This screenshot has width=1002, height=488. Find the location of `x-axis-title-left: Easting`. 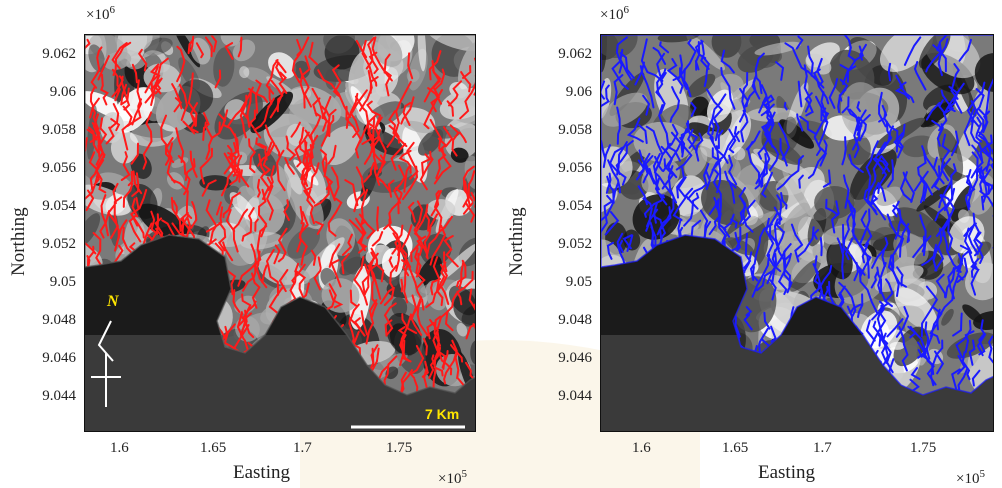

x-axis-title-left: Easting is located at coordinates (261, 472).